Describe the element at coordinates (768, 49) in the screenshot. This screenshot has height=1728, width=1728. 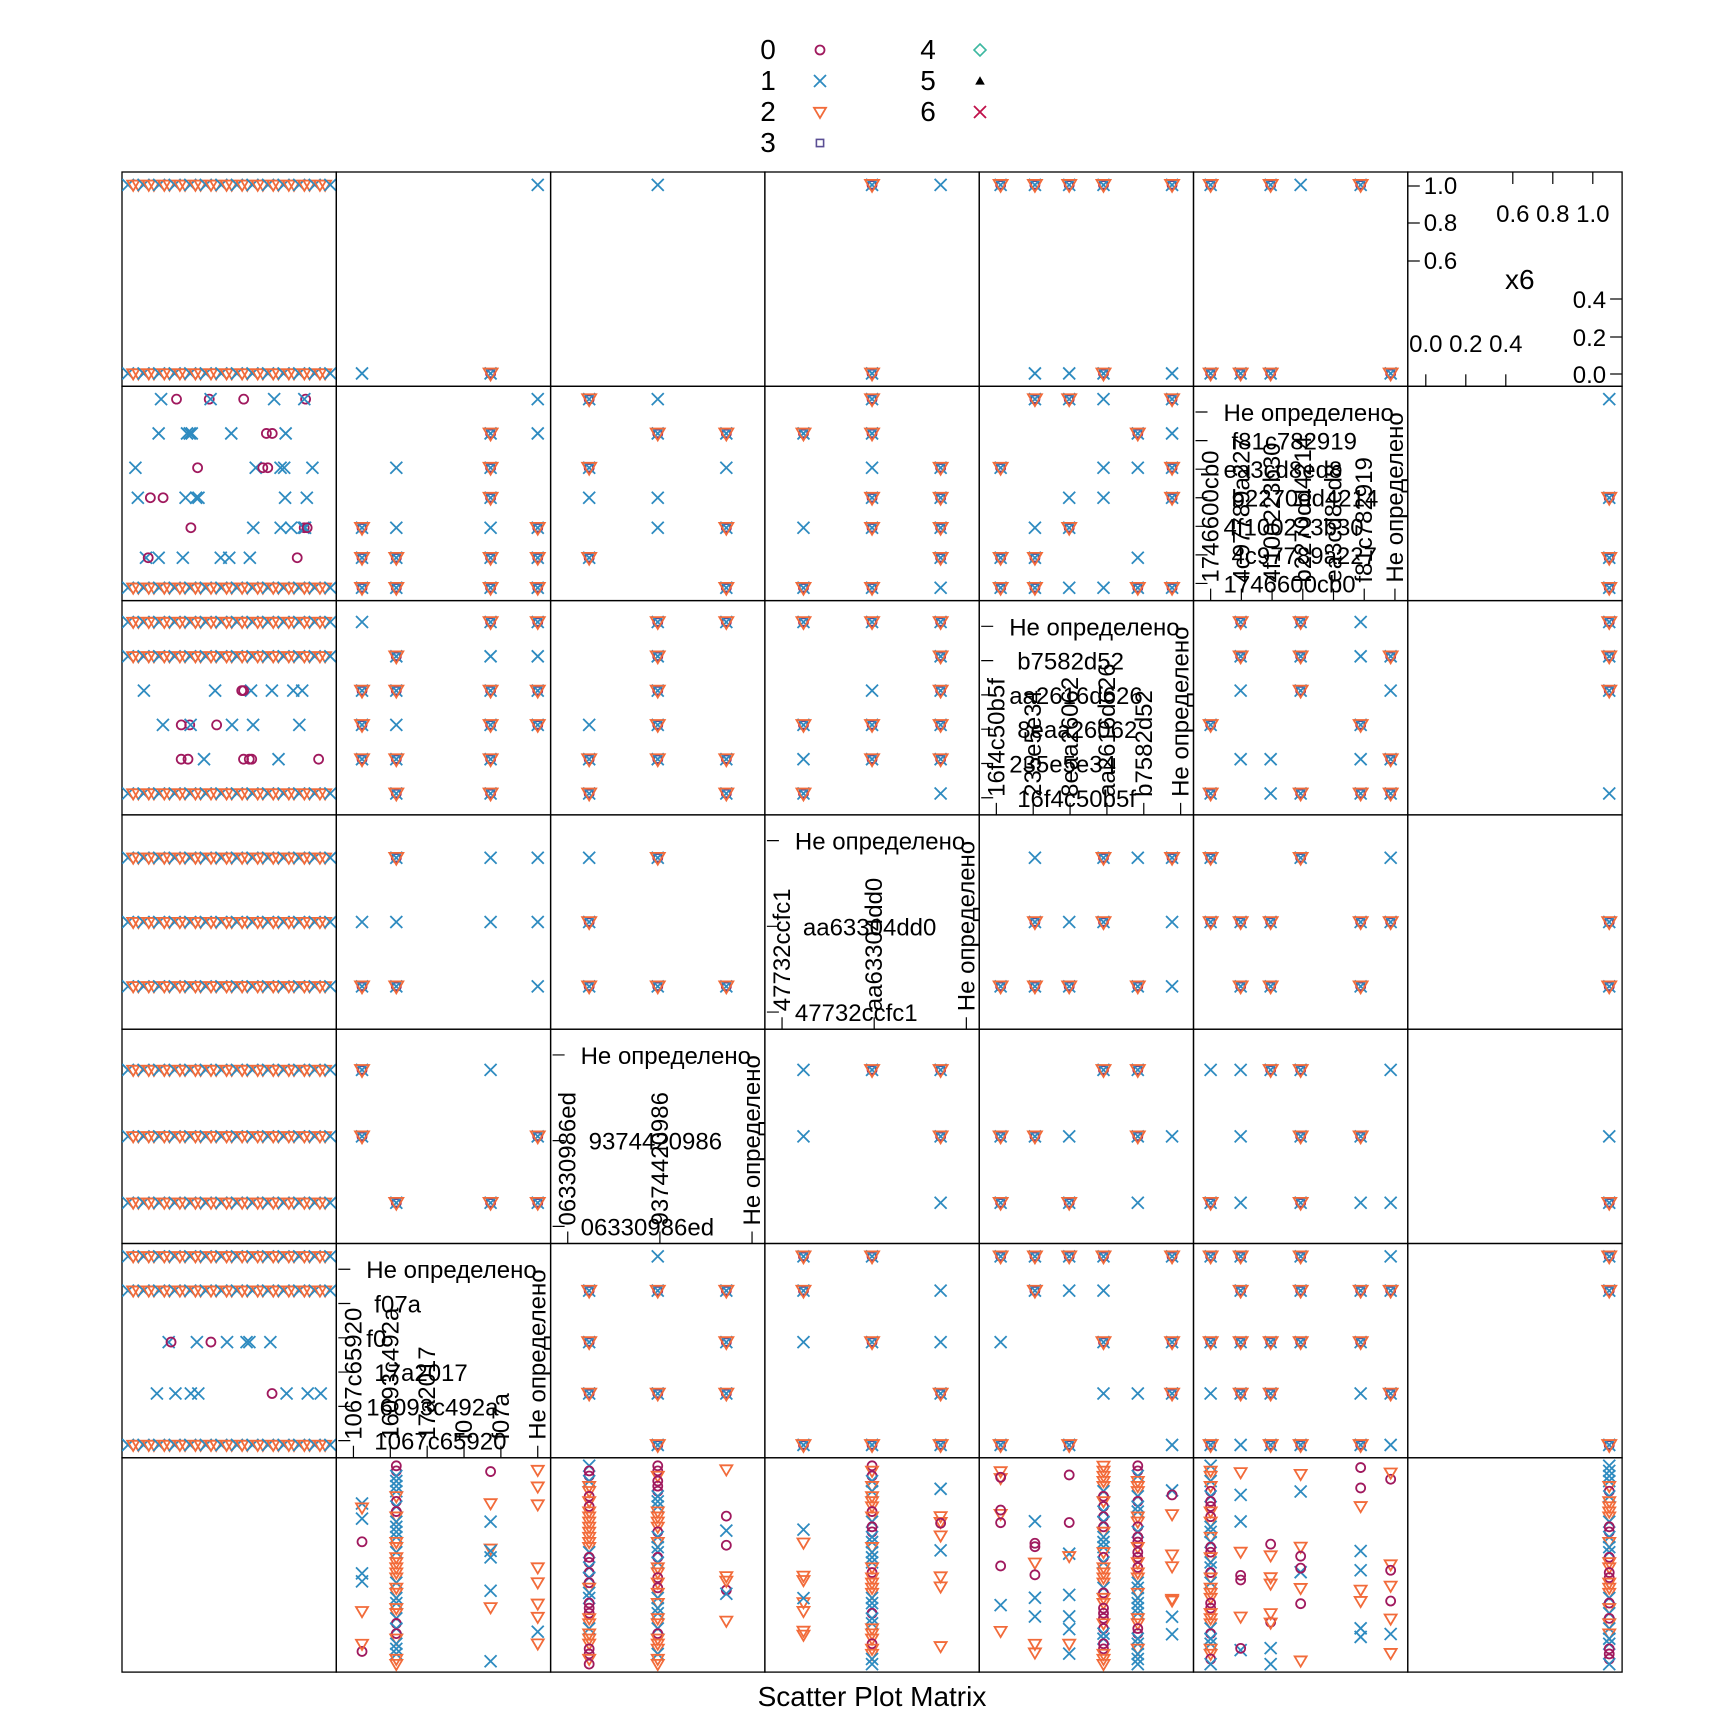
I see `legend-label: 0` at that location.